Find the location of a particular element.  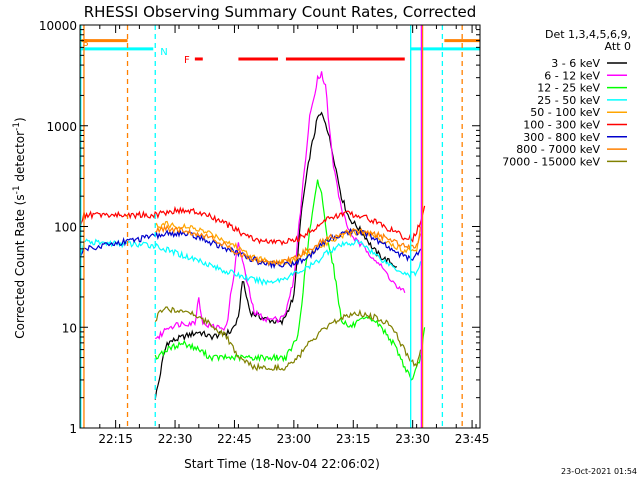

y-axis-label-sup1: -1 is located at coordinates (17, 189).